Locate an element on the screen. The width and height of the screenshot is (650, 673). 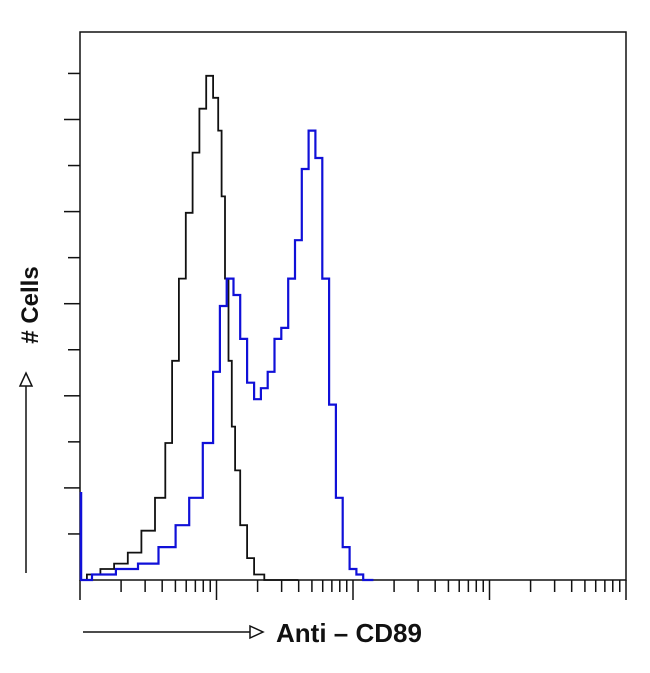
y-axis-ticks is located at coordinates (72, 303).